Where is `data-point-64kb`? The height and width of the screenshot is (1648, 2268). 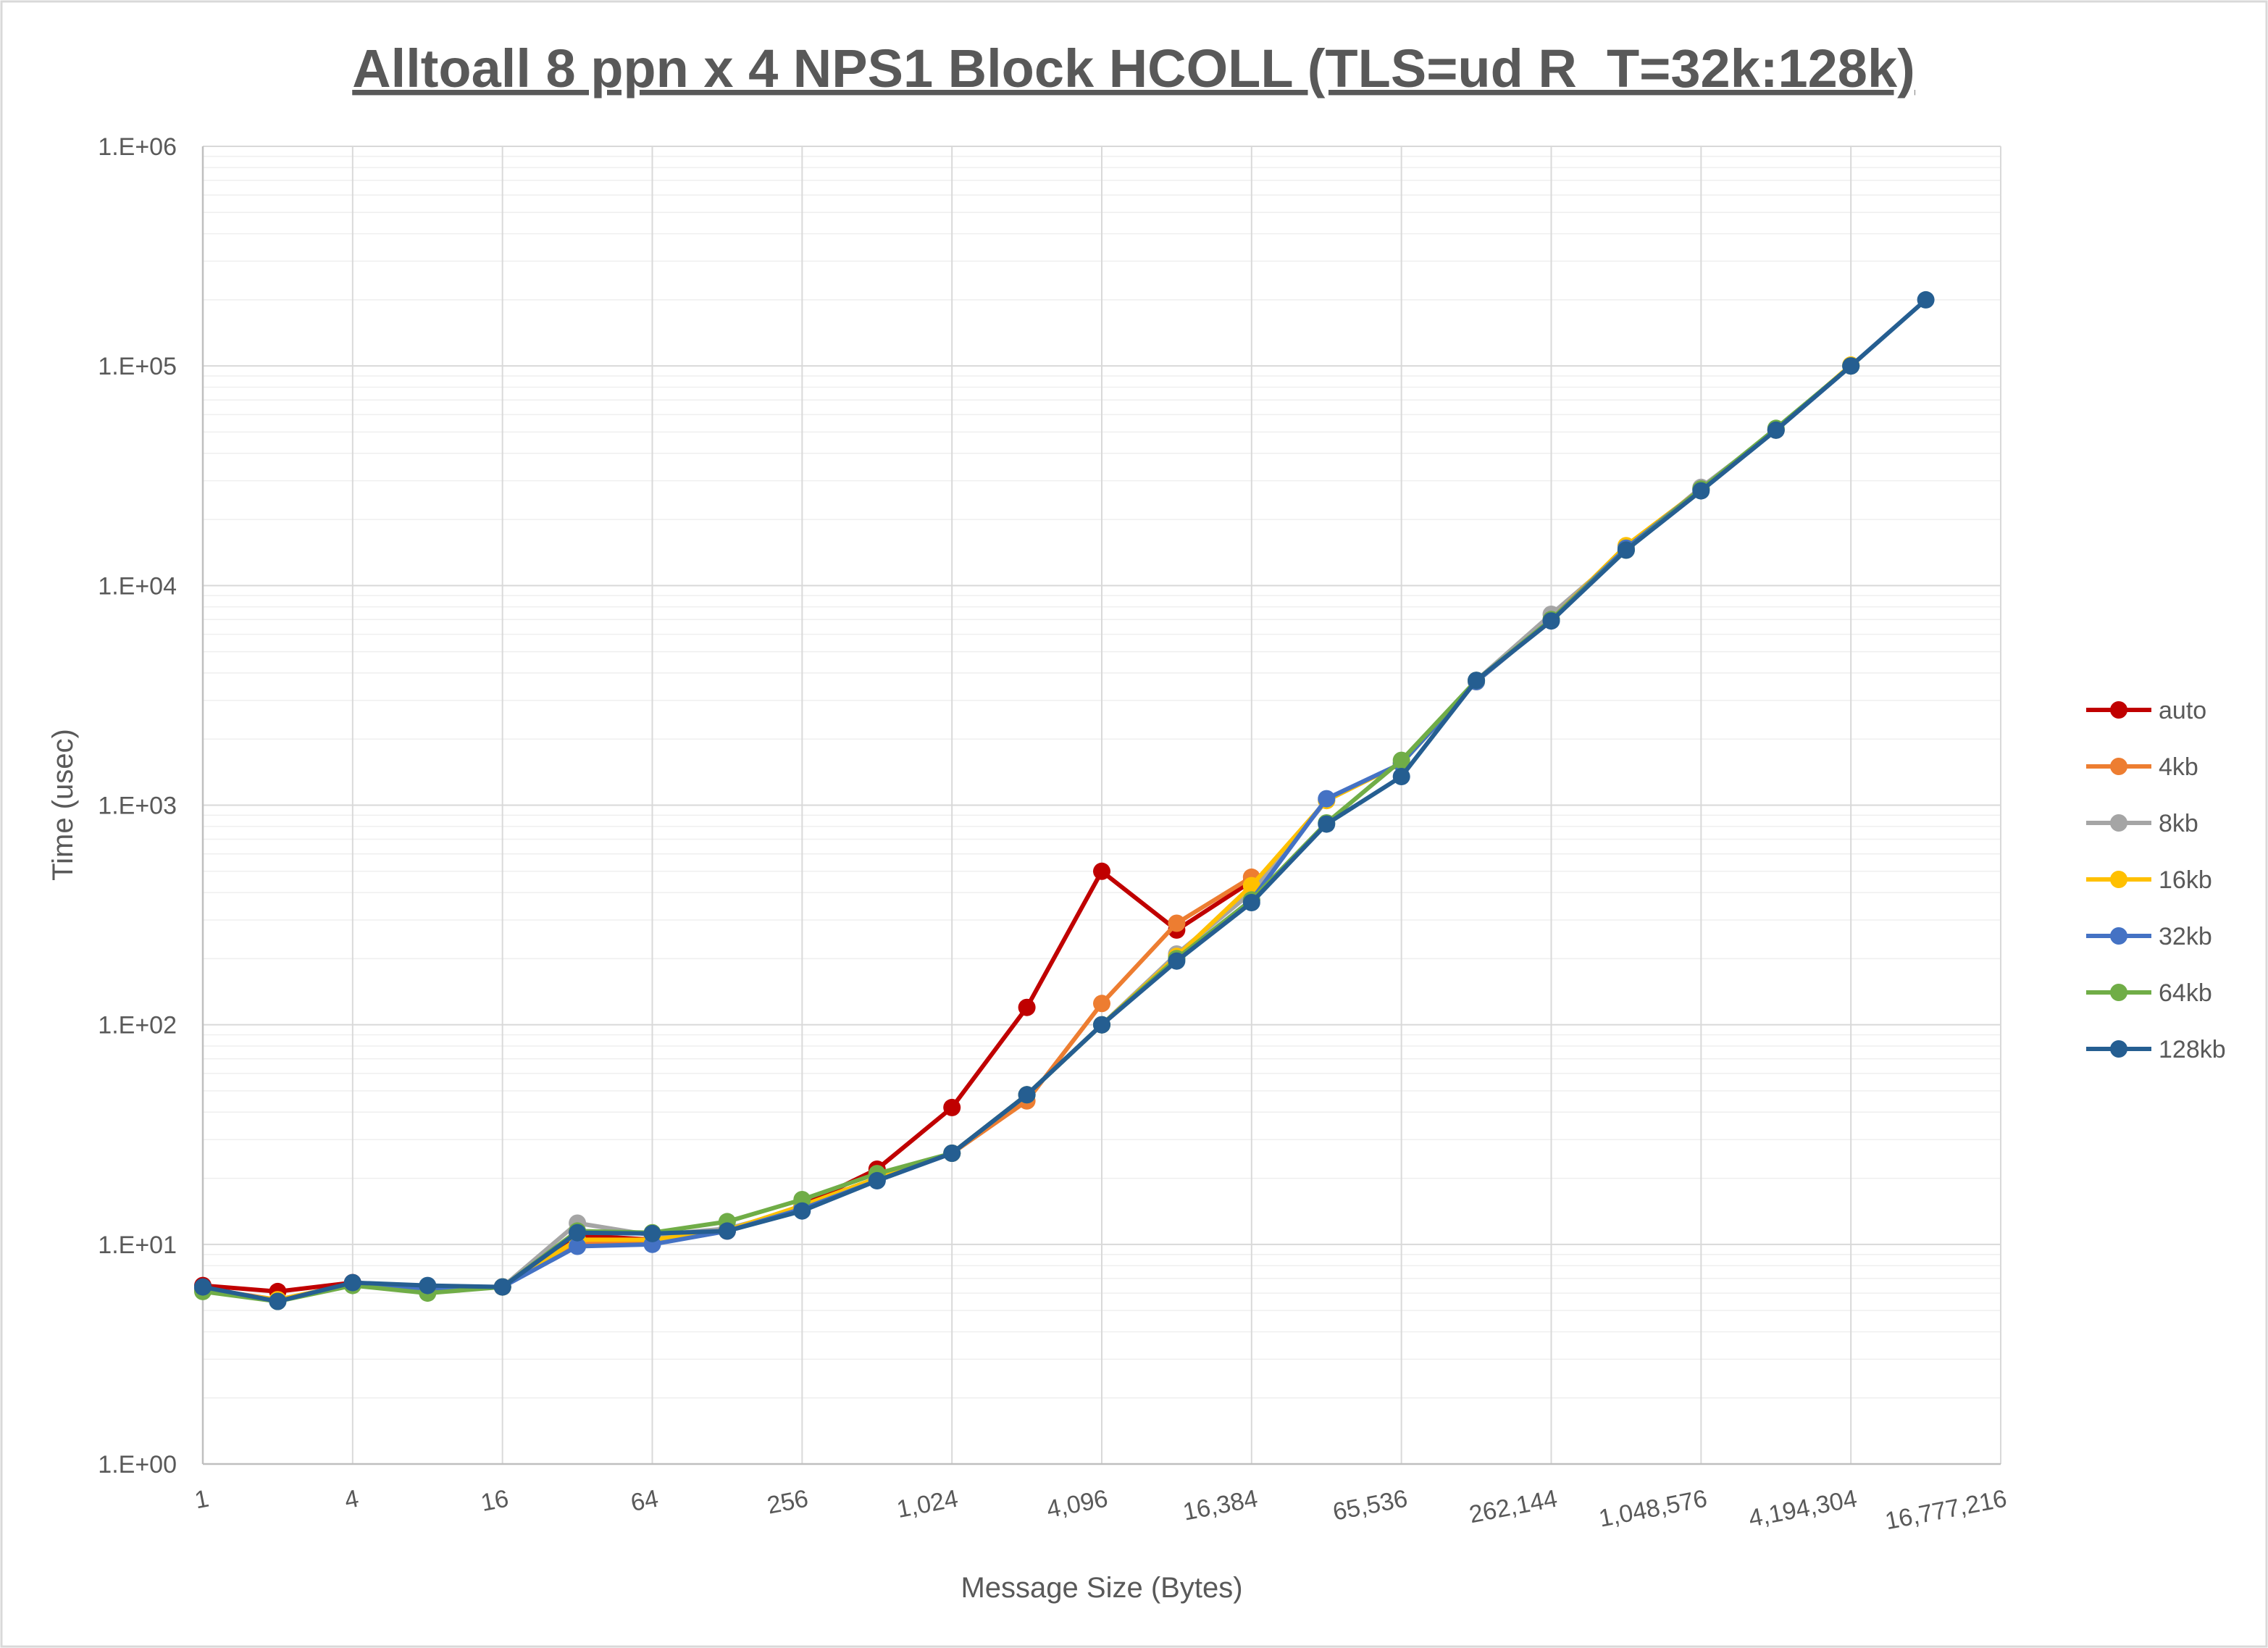
data-point-64kb is located at coordinates (1401, 760).